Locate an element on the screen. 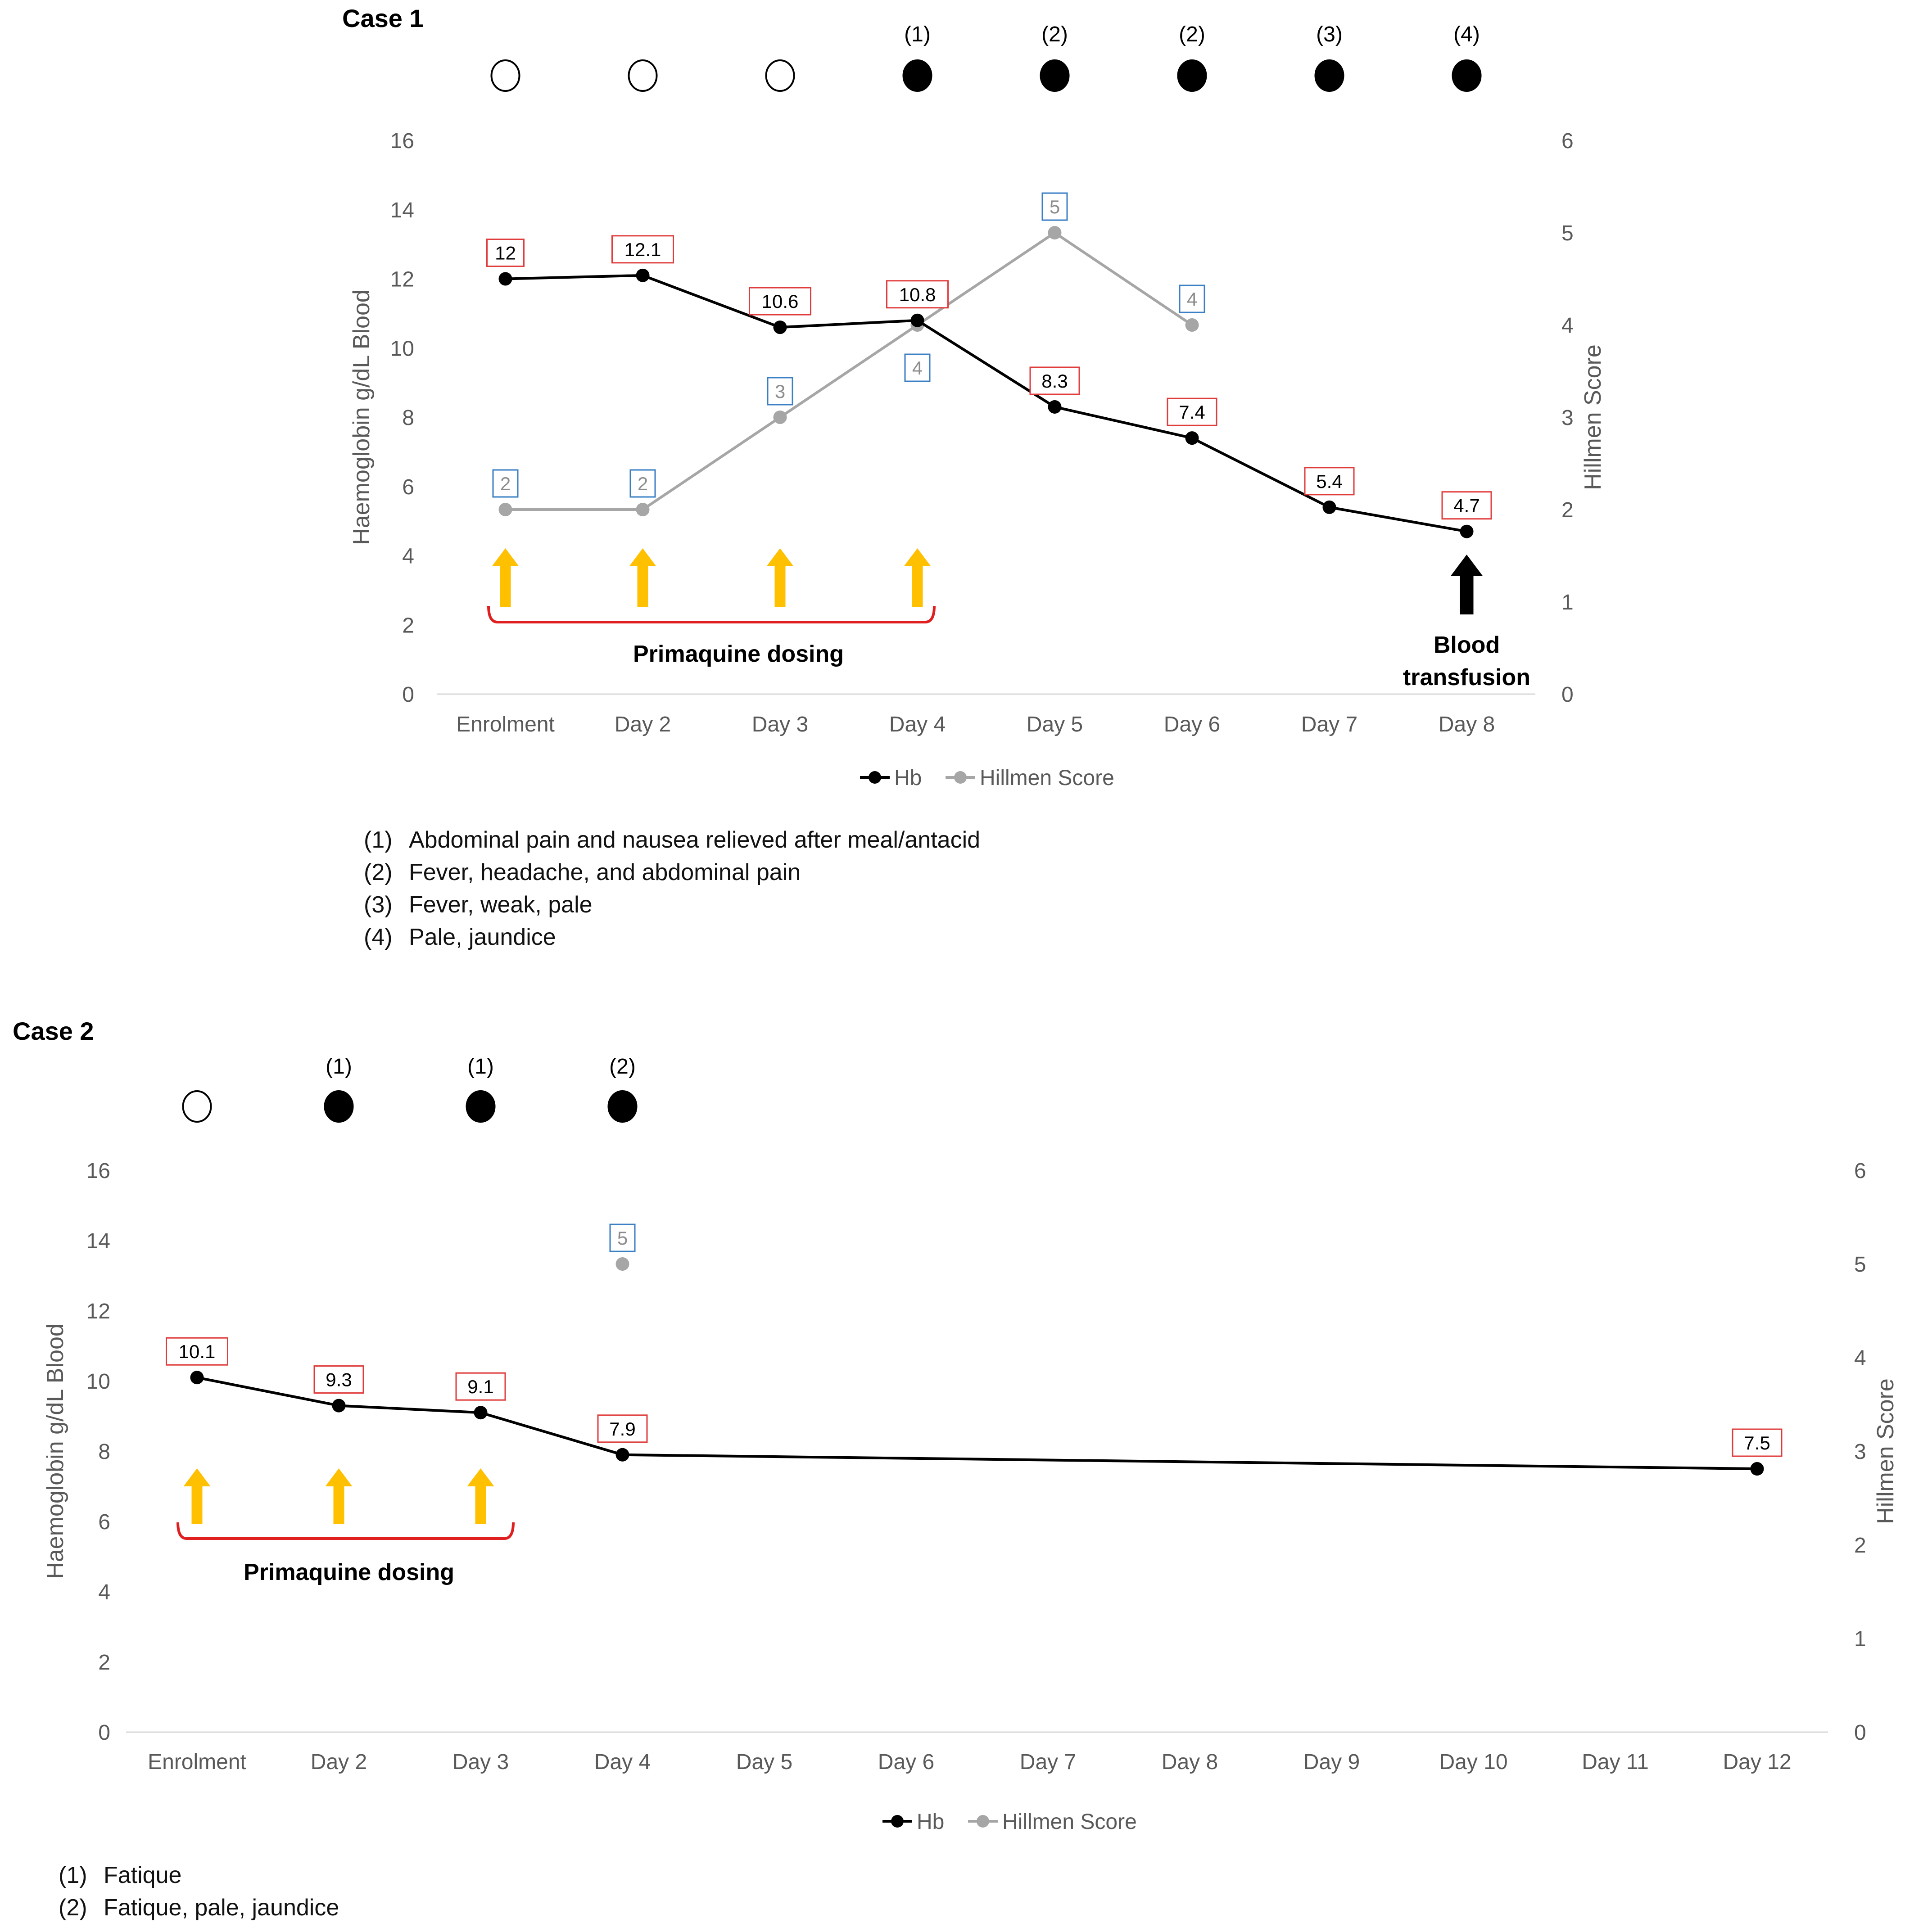 The width and height of the screenshot is (1905, 1932). case1-y-left-tick: 14 is located at coordinates (402, 210).